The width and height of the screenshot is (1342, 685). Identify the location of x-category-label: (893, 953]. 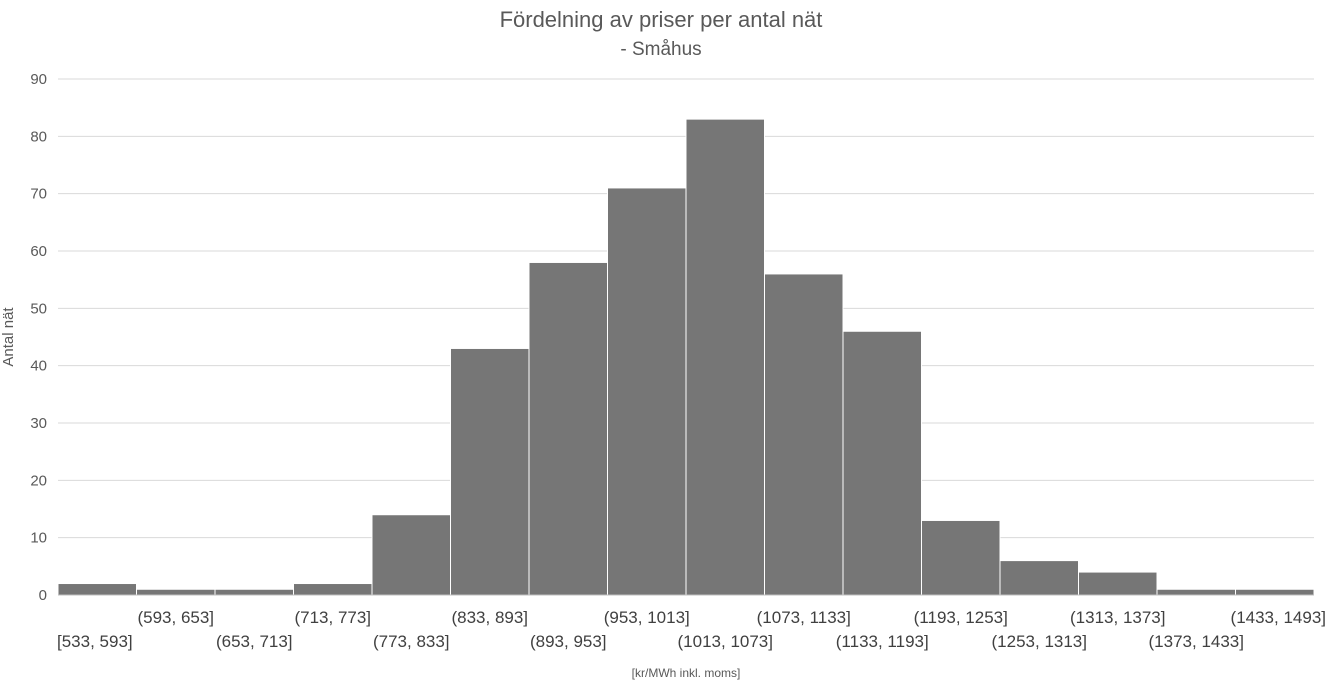
(568, 641).